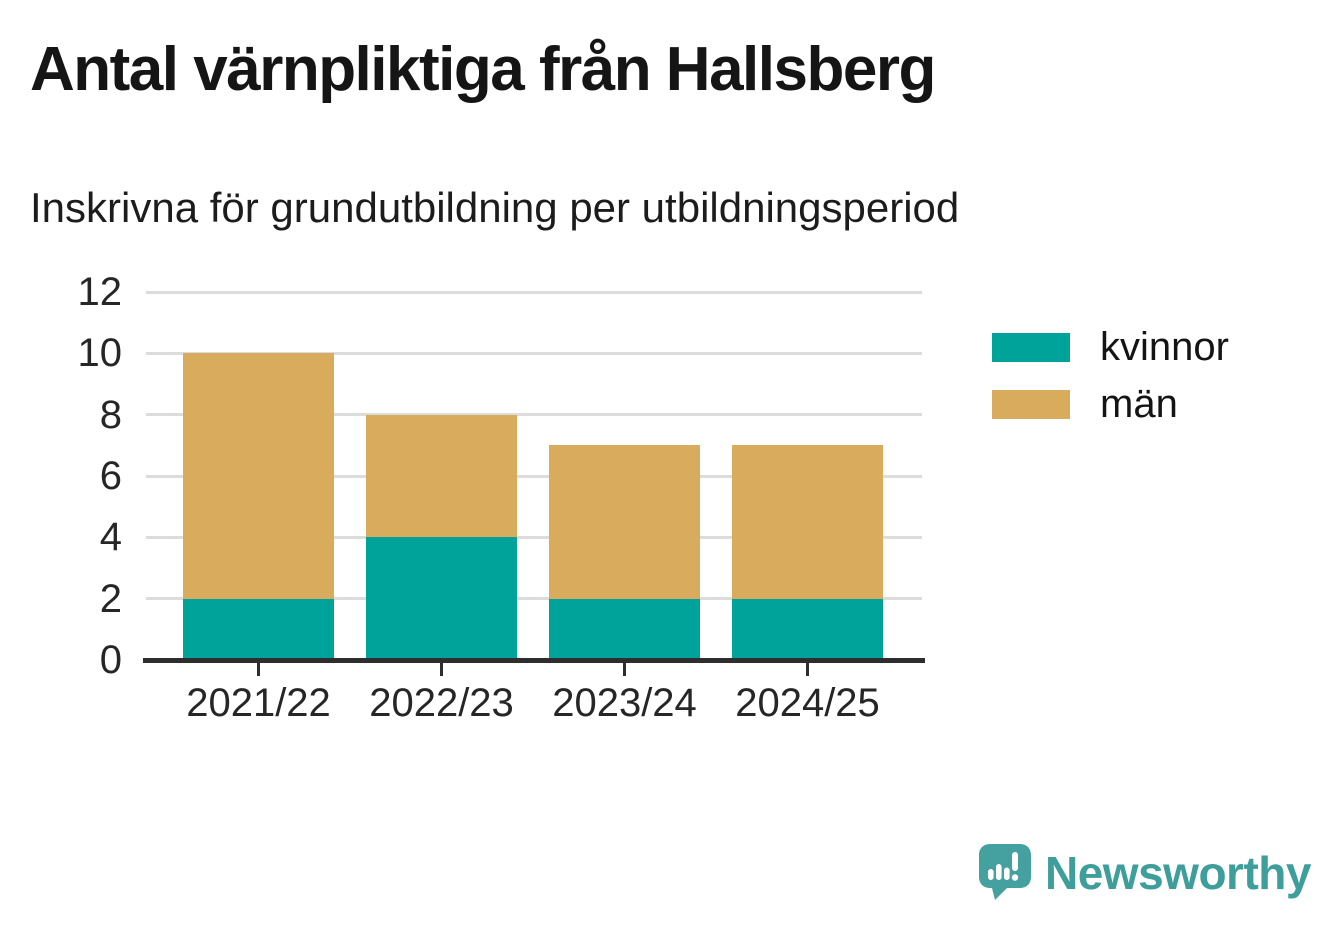 Image resolution: width=1322 pixels, height=939 pixels. Describe the element at coordinates (100, 353) in the screenshot. I see `y-tick-label: 10` at that location.